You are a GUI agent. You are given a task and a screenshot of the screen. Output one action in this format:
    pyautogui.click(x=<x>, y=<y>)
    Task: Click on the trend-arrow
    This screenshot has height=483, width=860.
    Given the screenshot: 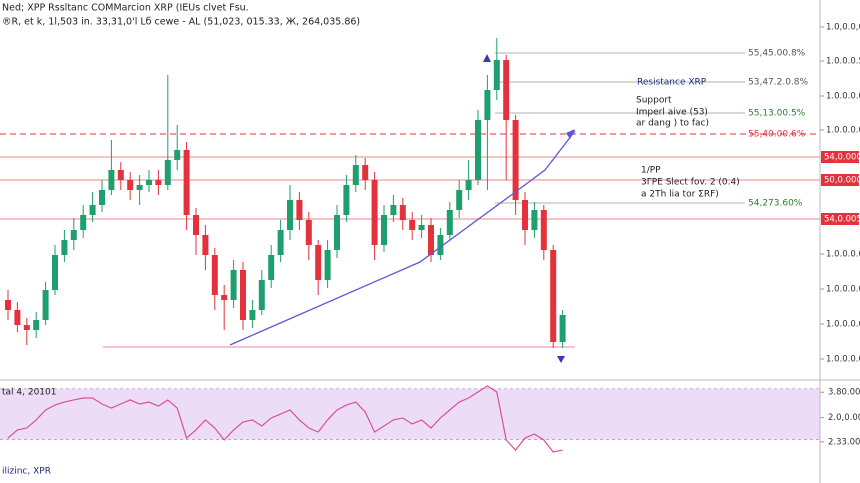 What is the action you would take?
    pyautogui.click(x=570, y=134)
    